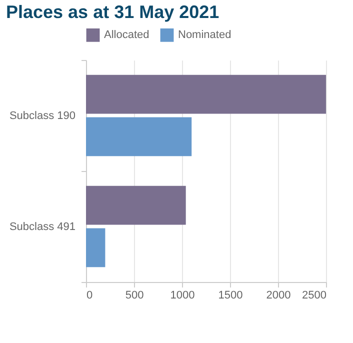 The height and width of the screenshot is (343, 353). I want to click on x-tick-label: 1000, so click(182, 296).